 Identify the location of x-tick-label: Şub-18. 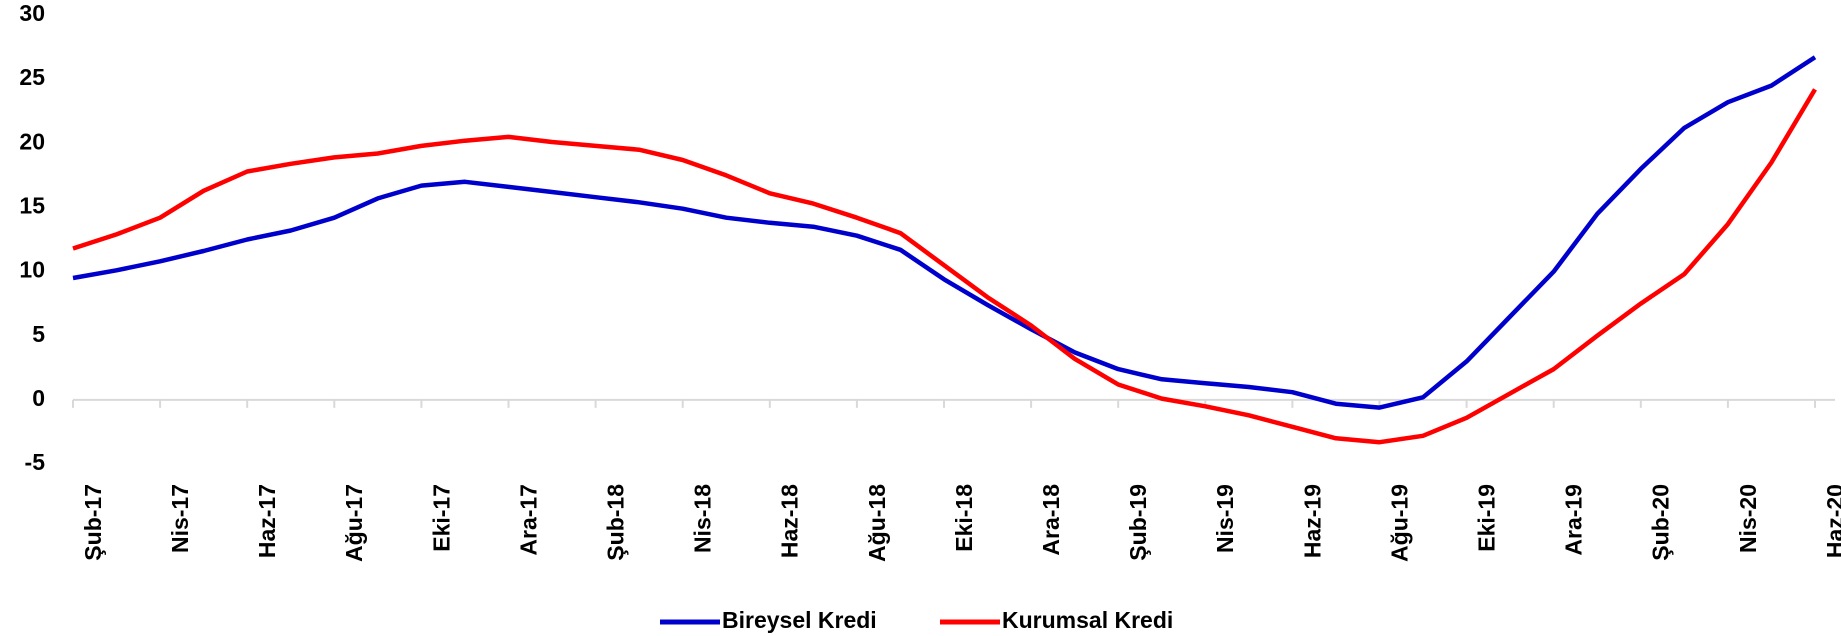
(615, 522).